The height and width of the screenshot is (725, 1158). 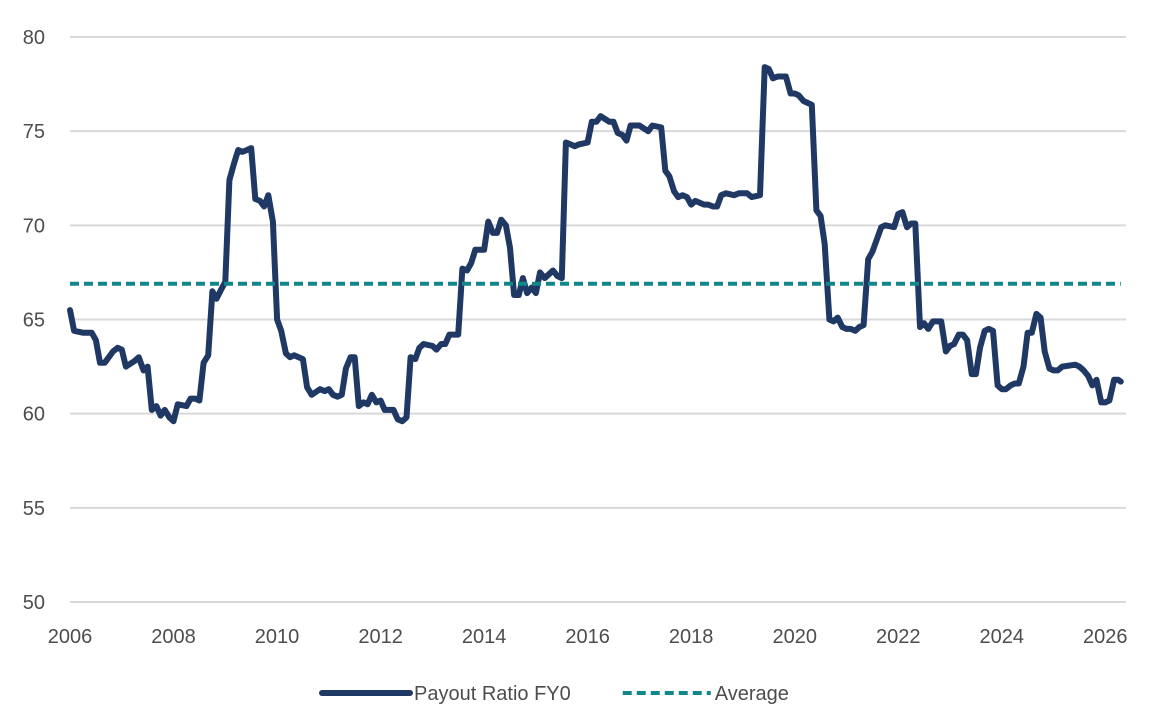 What do you see at coordinates (380, 637) in the screenshot?
I see `x-tick-label: 2012` at bounding box center [380, 637].